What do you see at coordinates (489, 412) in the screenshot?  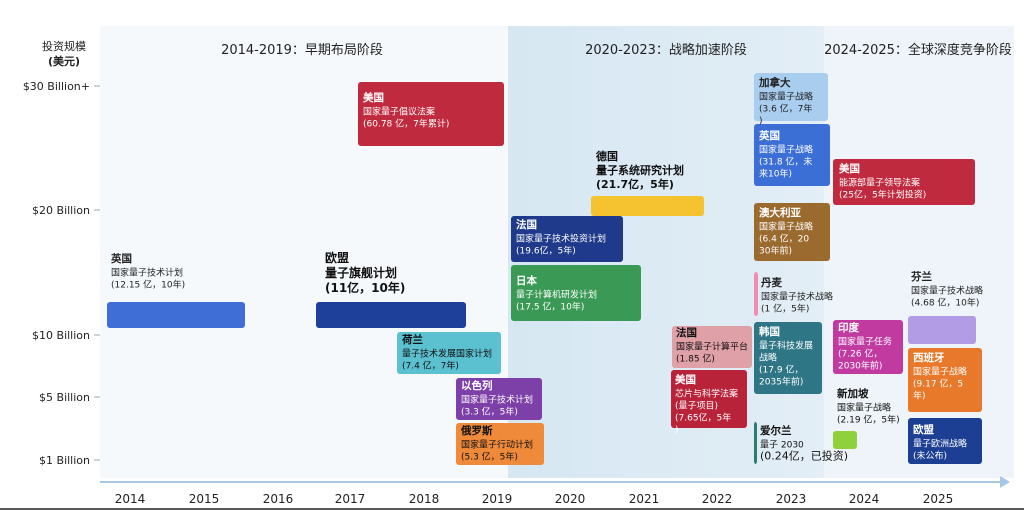 I see `program-detail: (3.3 亿，5年)` at bounding box center [489, 412].